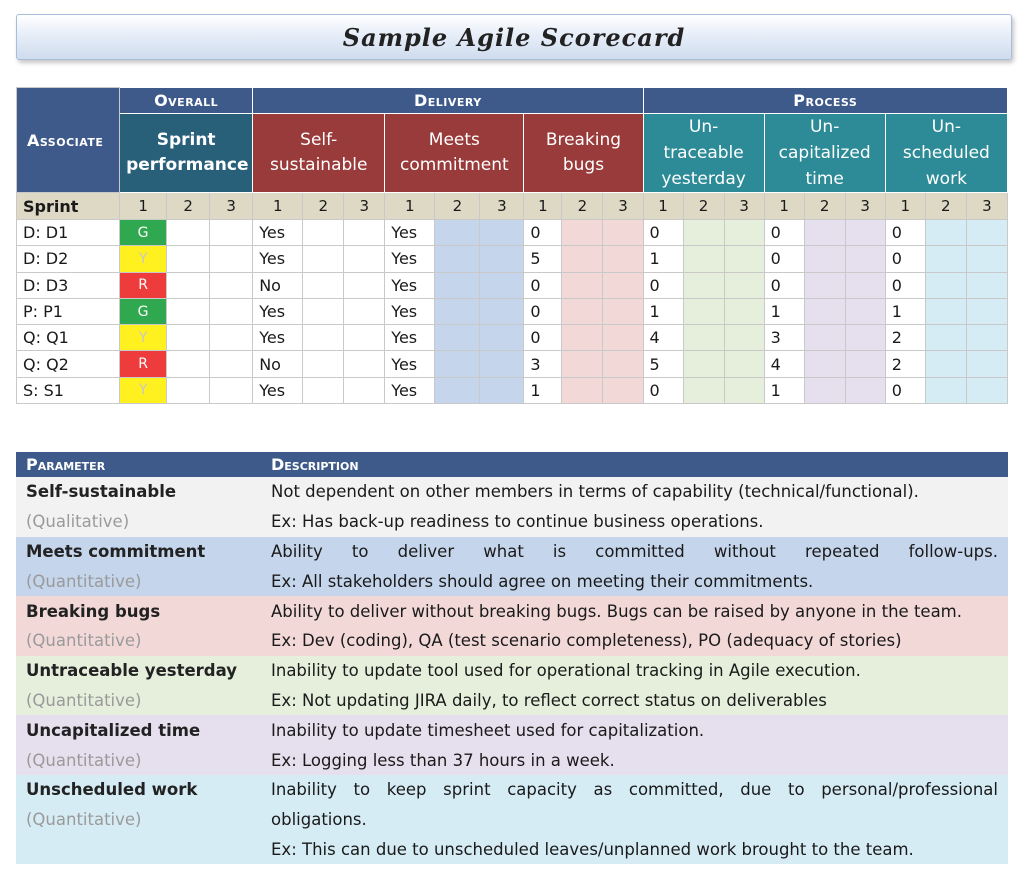 The width and height of the screenshot is (1024, 877). Describe the element at coordinates (512, 285) in the screenshot. I see `table-row: D: D3 R No Yes 0 0 0 0` at that location.